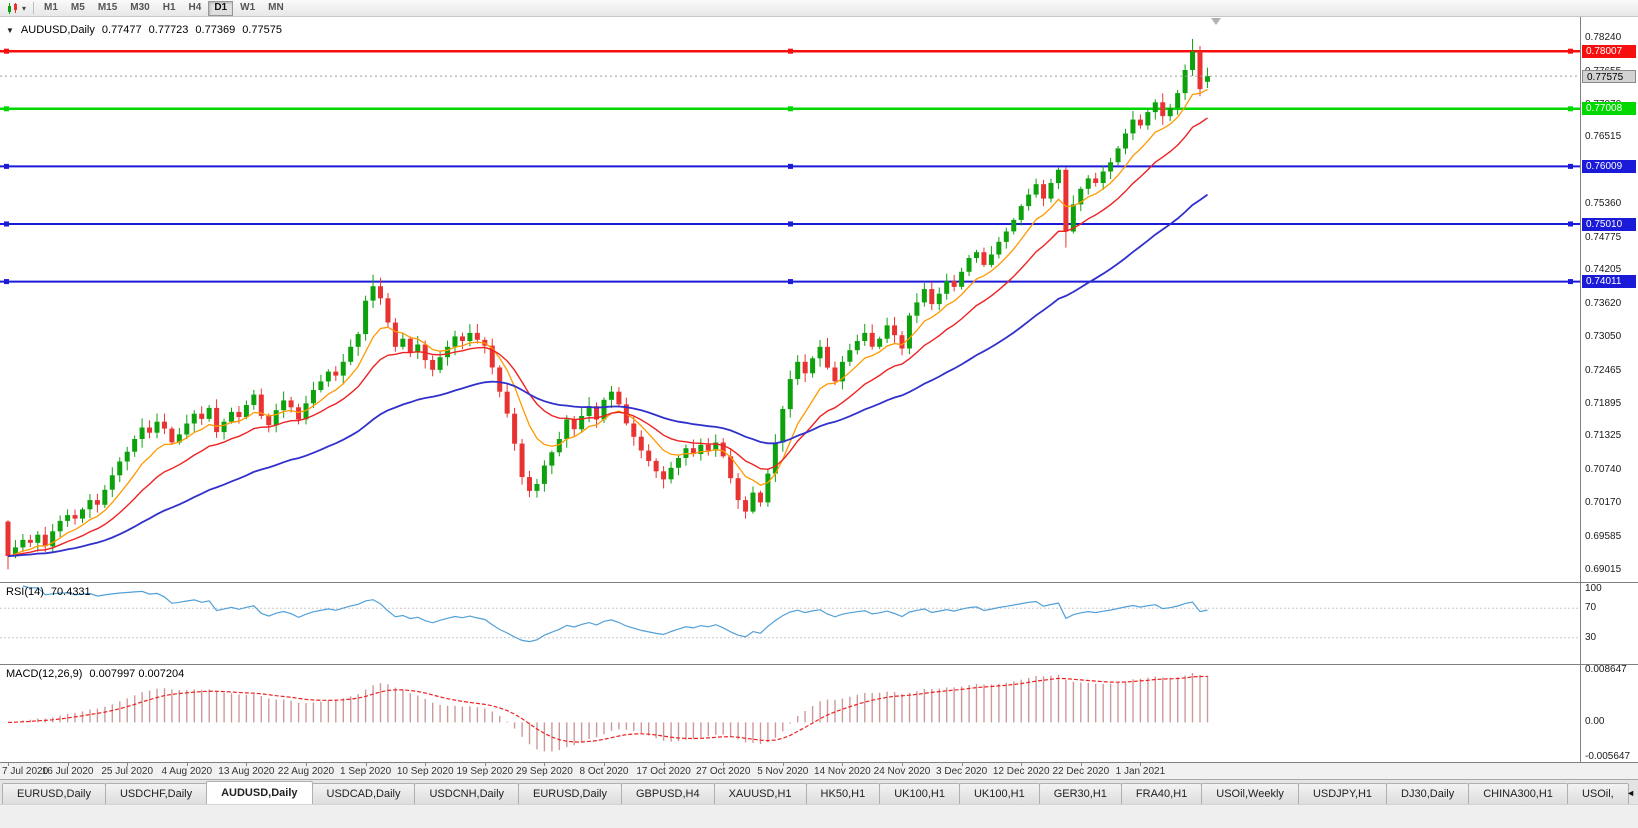 The width and height of the screenshot is (1638, 828). What do you see at coordinates (187, 771) in the screenshot?
I see `date-label: 4 Aug 2020` at bounding box center [187, 771].